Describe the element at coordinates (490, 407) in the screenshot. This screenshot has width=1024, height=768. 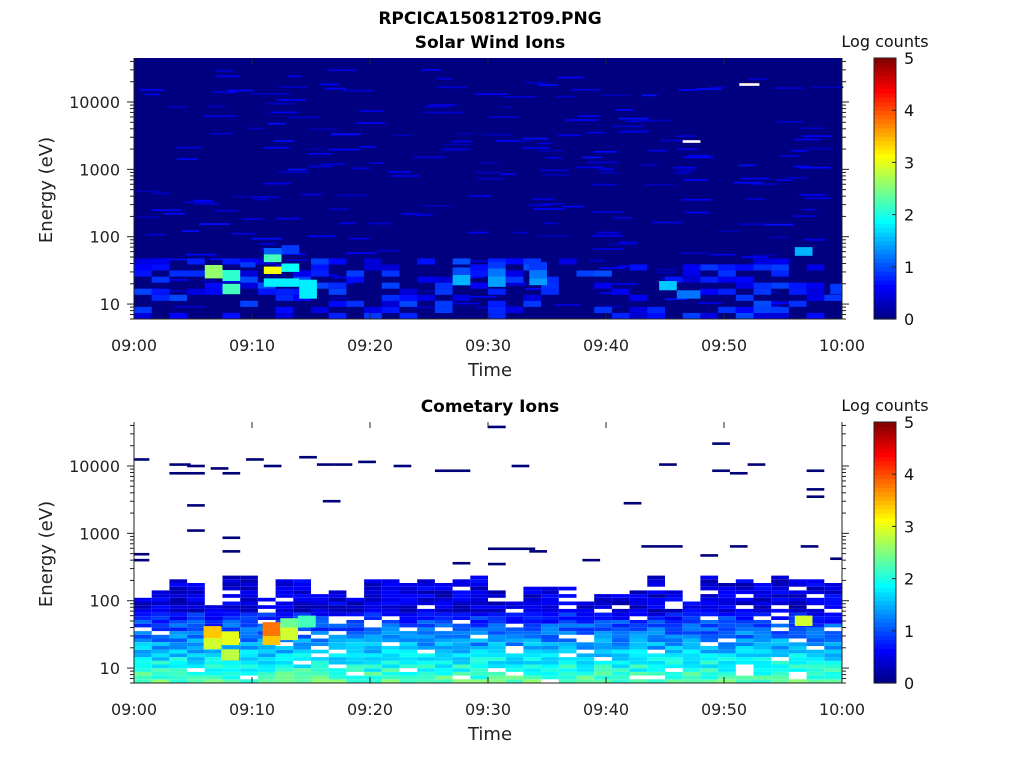
I see `panel-title: Cometary Ions` at that location.